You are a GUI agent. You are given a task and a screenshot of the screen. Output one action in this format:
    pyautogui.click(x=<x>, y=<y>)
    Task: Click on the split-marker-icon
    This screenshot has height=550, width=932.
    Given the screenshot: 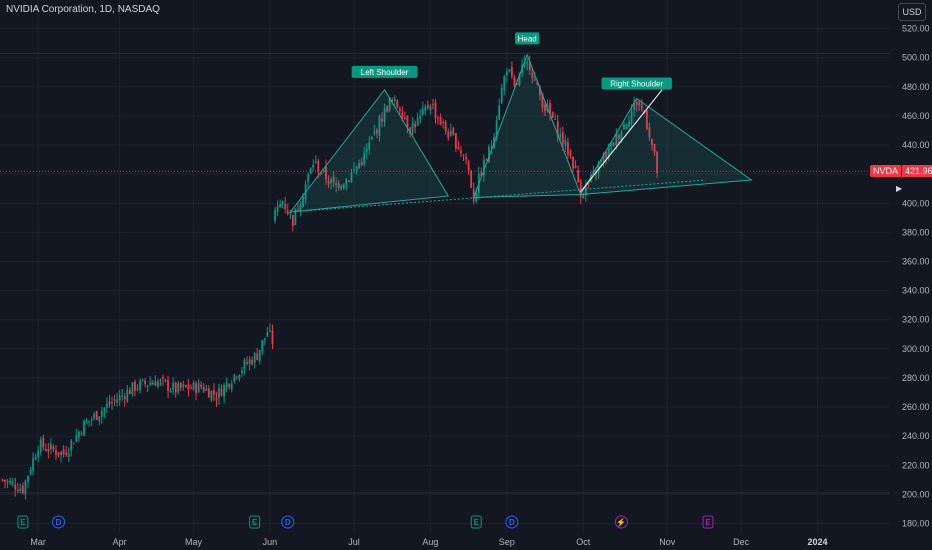 What is the action you would take?
    pyautogui.click(x=621, y=522)
    